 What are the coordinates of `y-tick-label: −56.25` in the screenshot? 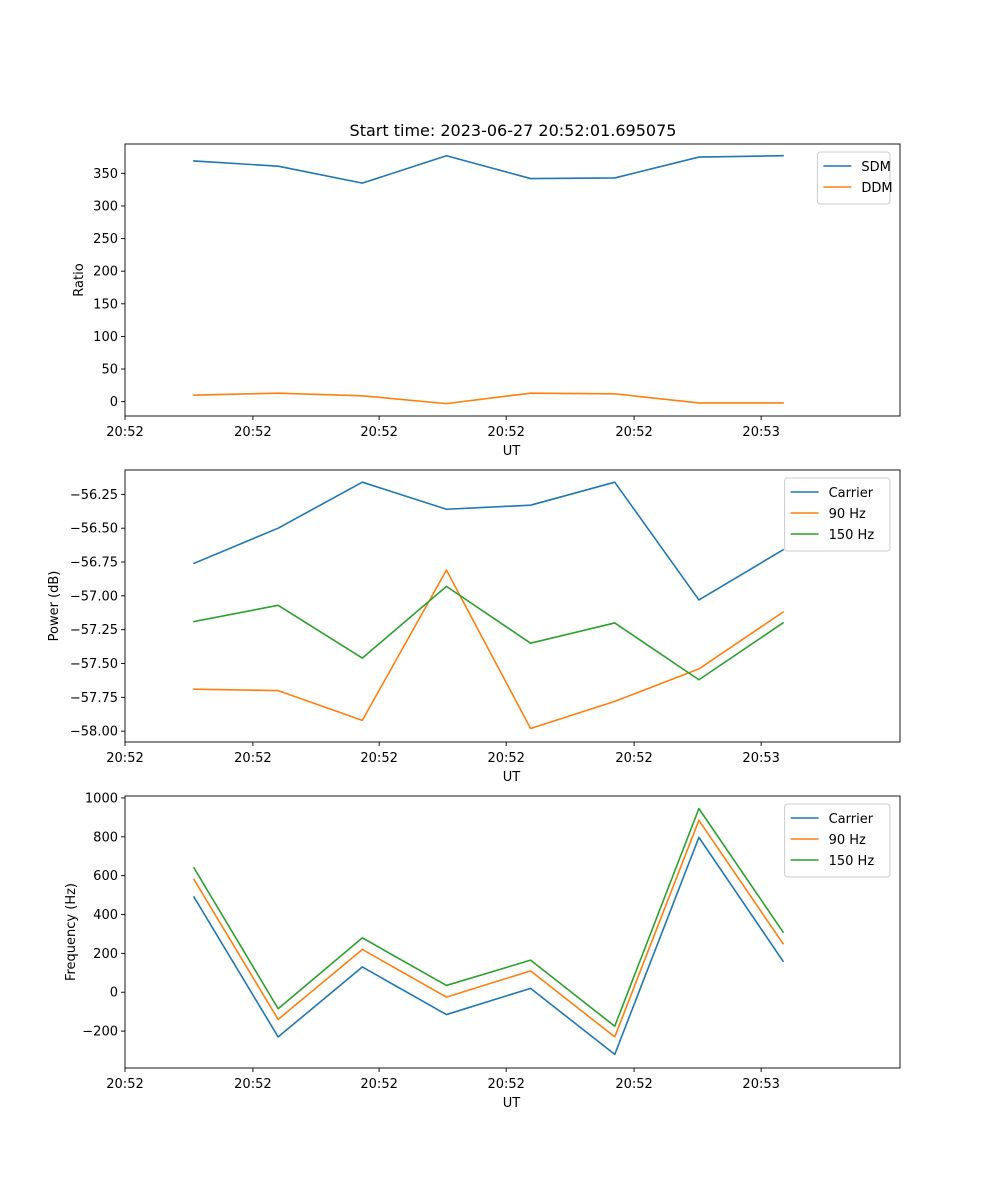 It's located at (94, 495).